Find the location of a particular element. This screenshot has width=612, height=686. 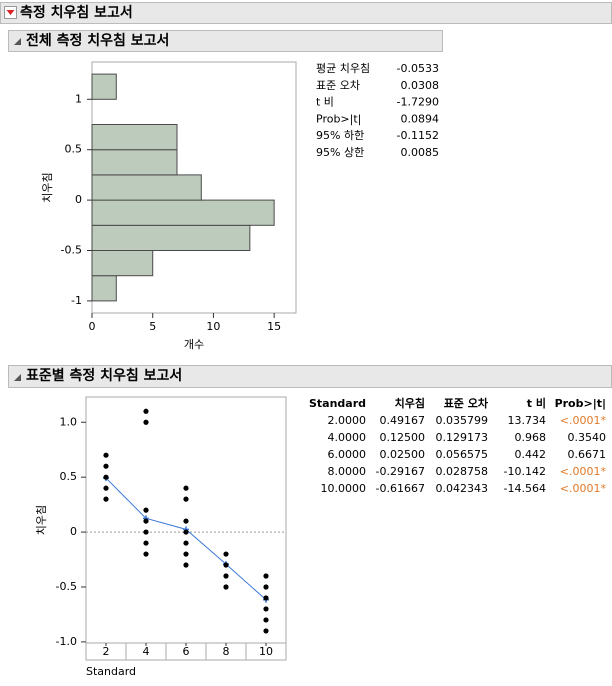

table-cell: 13.734 is located at coordinates (527, 420).